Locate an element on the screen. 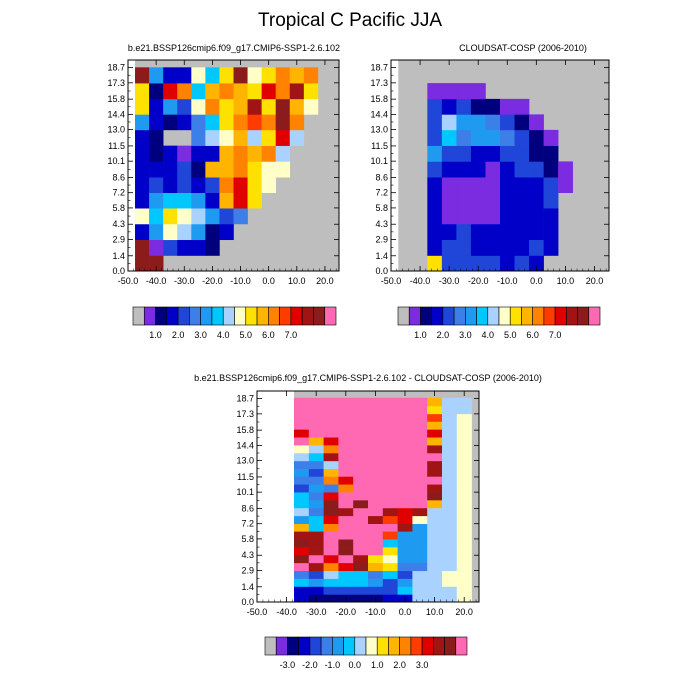 The image size is (700, 700). y-tick-label: 14.4 is located at coordinates (379, 114).